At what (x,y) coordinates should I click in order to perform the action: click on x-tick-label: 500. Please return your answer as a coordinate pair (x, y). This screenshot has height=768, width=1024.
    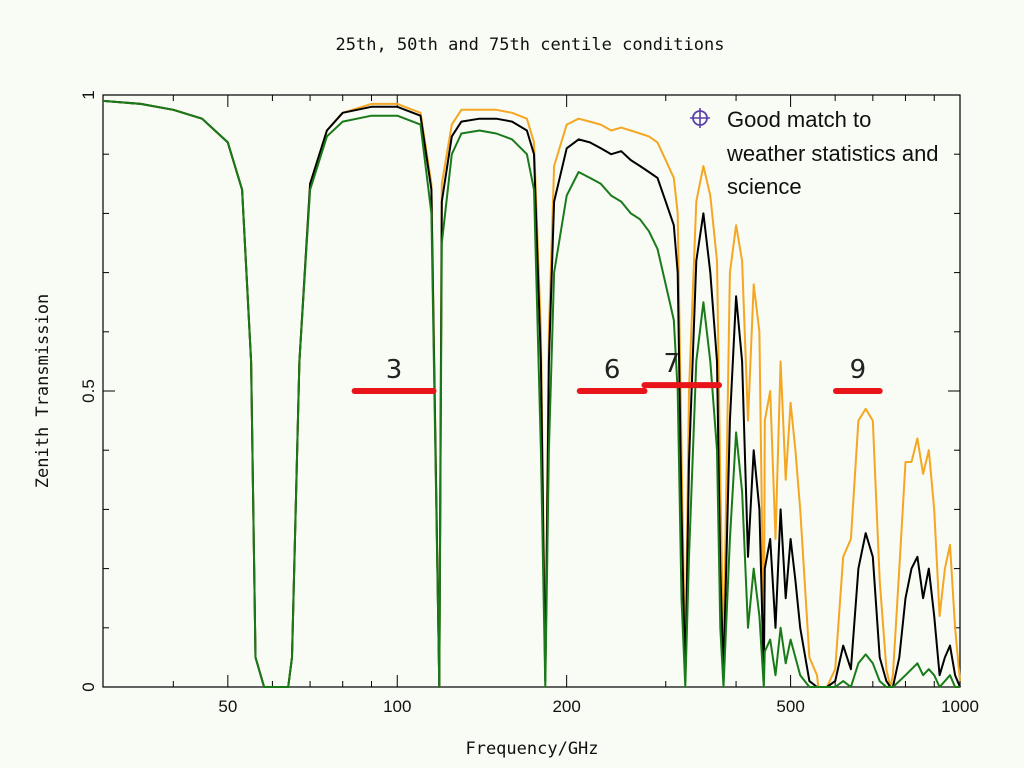
    Looking at the image, I should click on (790, 706).